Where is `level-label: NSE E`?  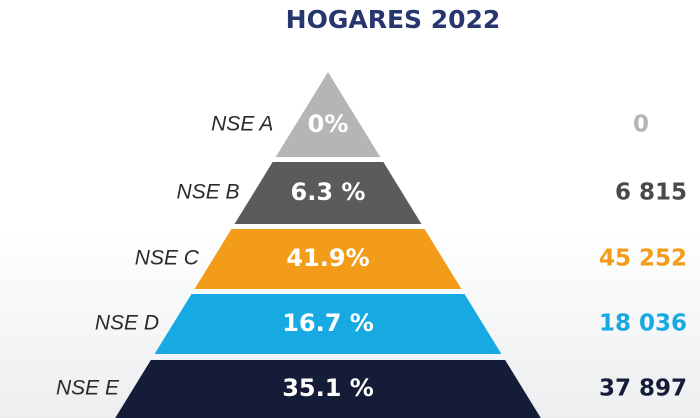 level-label: NSE E is located at coordinates (88, 388).